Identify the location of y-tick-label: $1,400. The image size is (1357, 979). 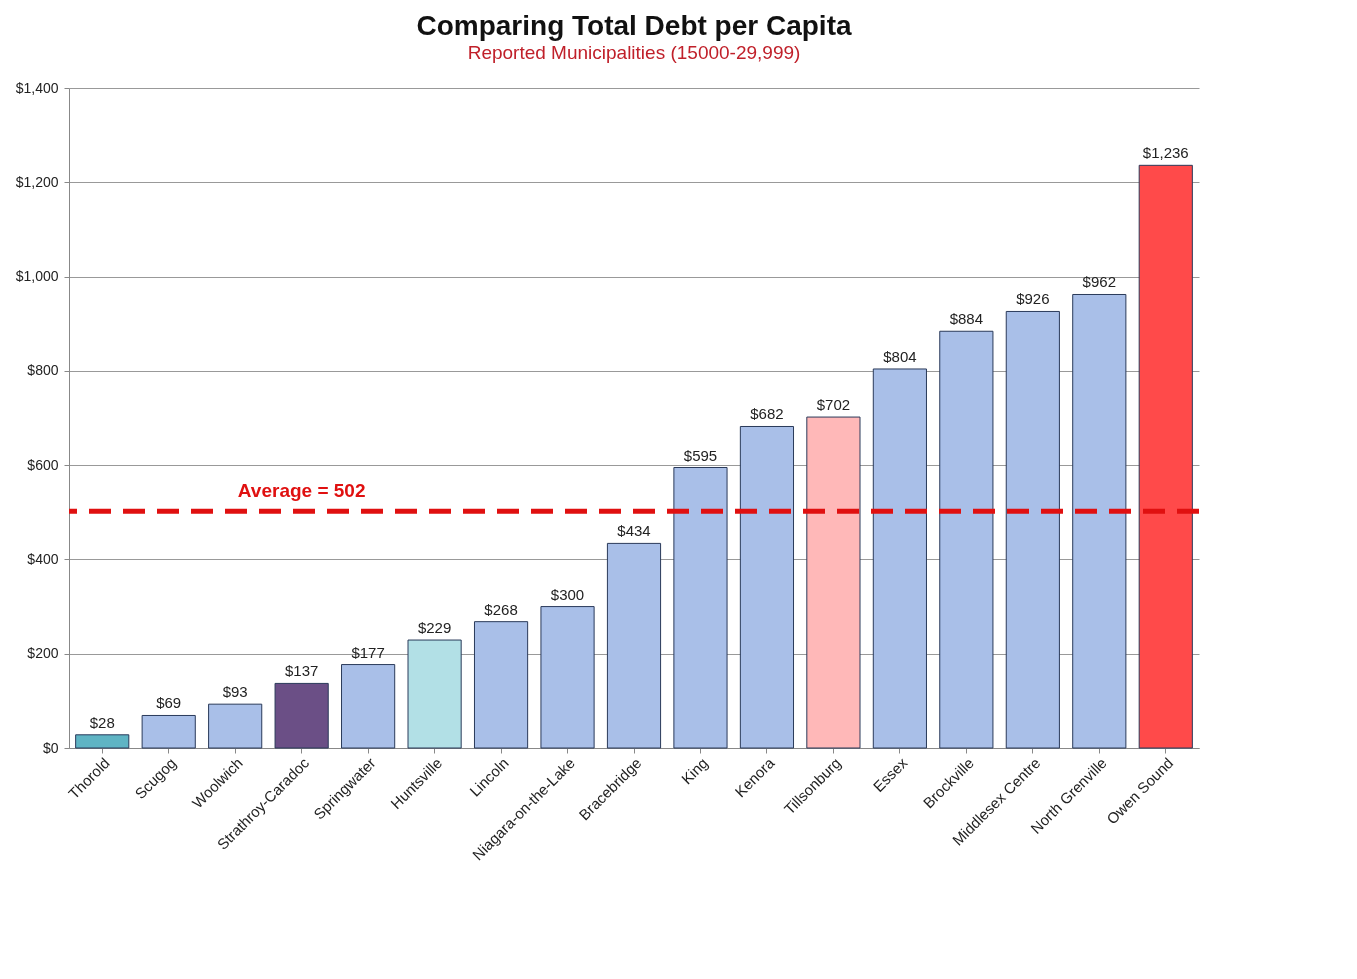
(37, 87).